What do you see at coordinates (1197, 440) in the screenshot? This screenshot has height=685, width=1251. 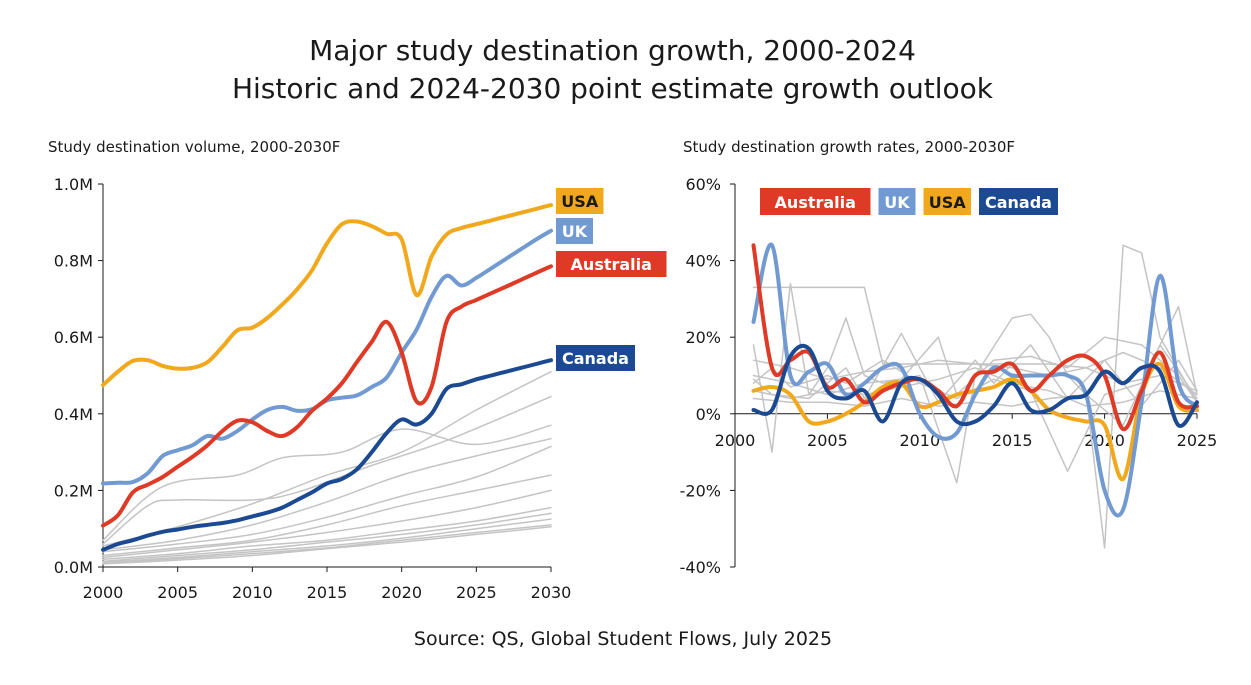 I see `growth-x-tick-label: 2025` at bounding box center [1197, 440].